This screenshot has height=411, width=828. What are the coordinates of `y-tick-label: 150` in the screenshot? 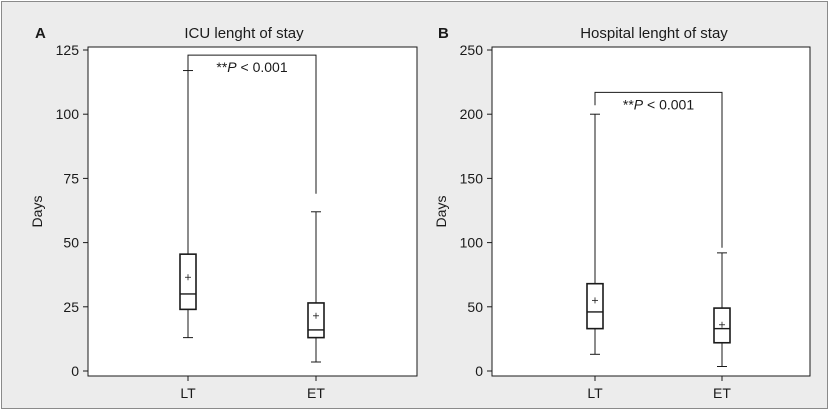 It's located at (472, 178).